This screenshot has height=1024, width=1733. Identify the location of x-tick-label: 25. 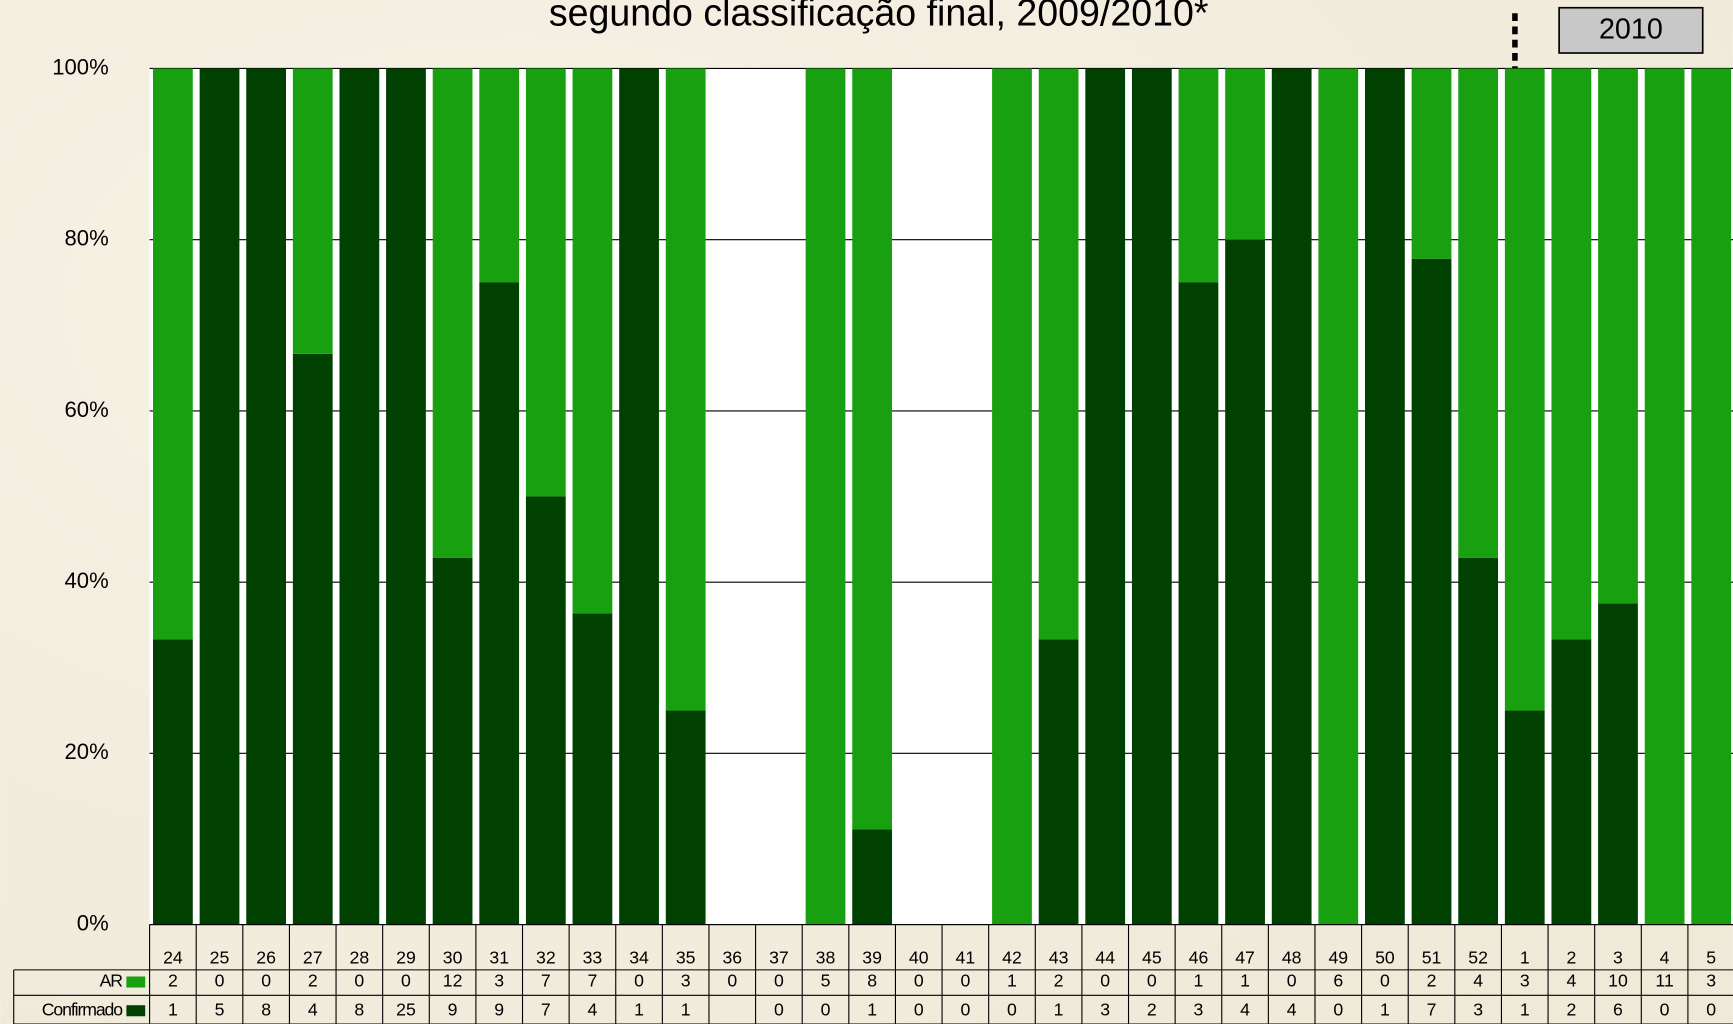
(220, 957).